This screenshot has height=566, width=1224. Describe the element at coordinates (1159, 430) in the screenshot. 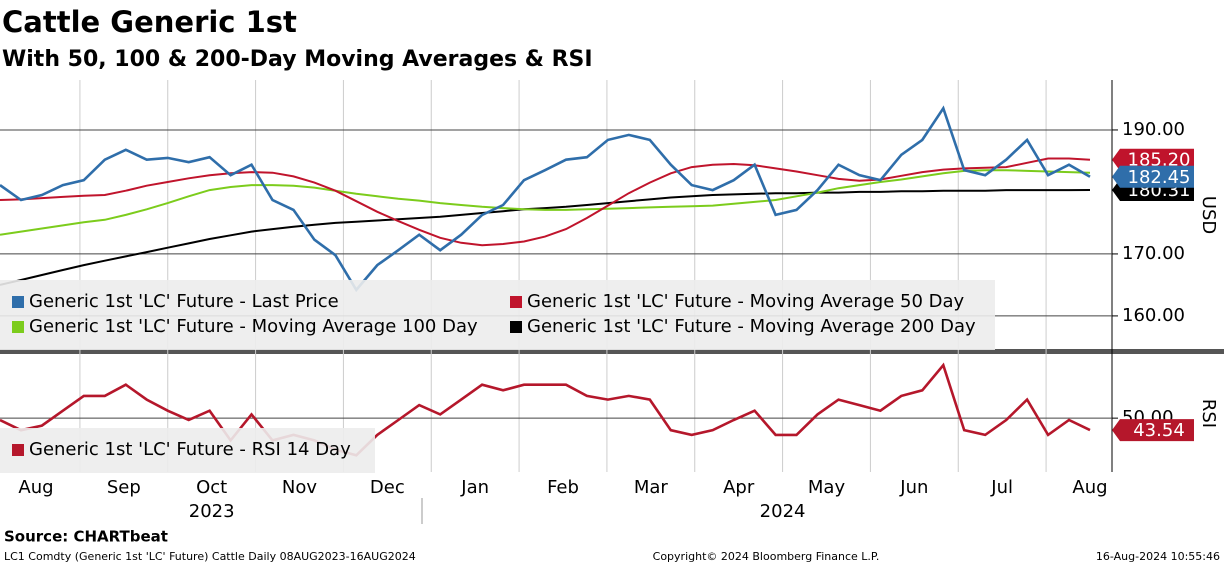

I see `last-value-label: 43.54` at that location.